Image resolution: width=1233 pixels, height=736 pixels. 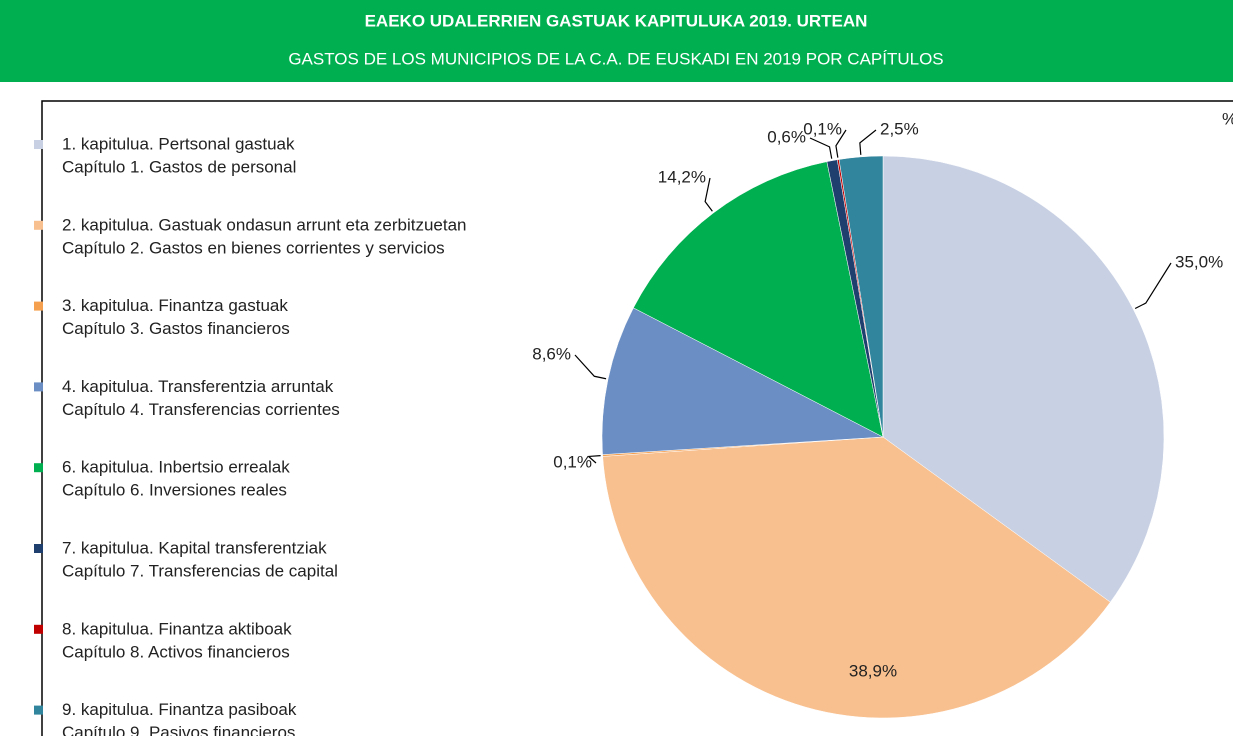 What do you see at coordinates (899, 128) in the screenshot?
I see `data-label: 2,5%` at bounding box center [899, 128].